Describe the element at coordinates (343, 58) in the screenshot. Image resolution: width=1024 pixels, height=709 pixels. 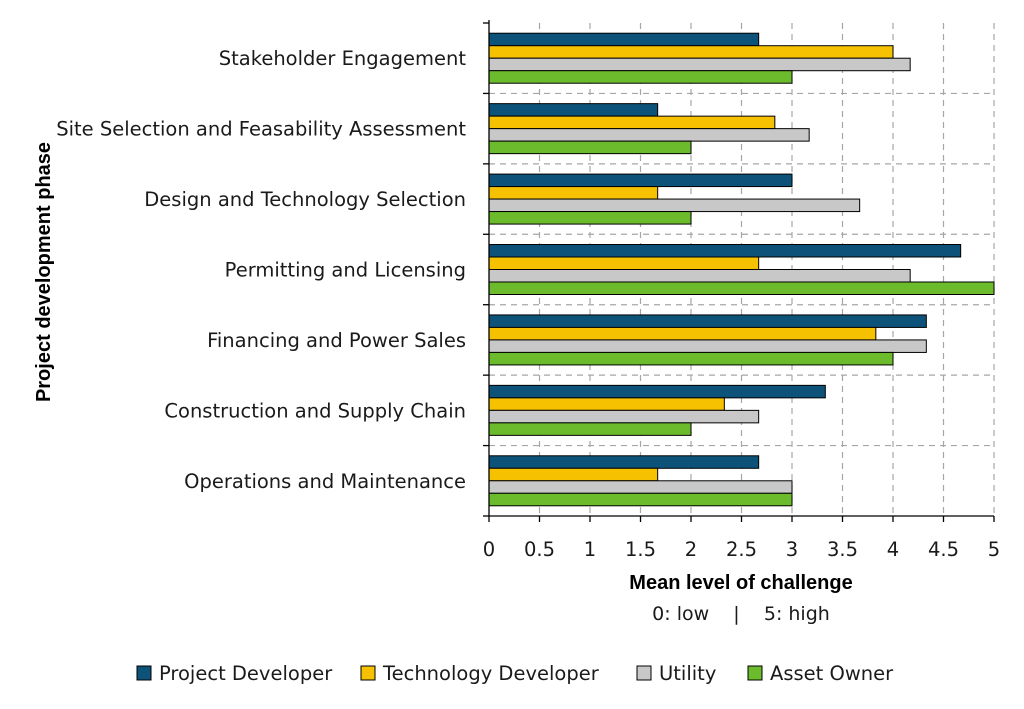
I see `category-label: Stakeholder Engagement` at that location.